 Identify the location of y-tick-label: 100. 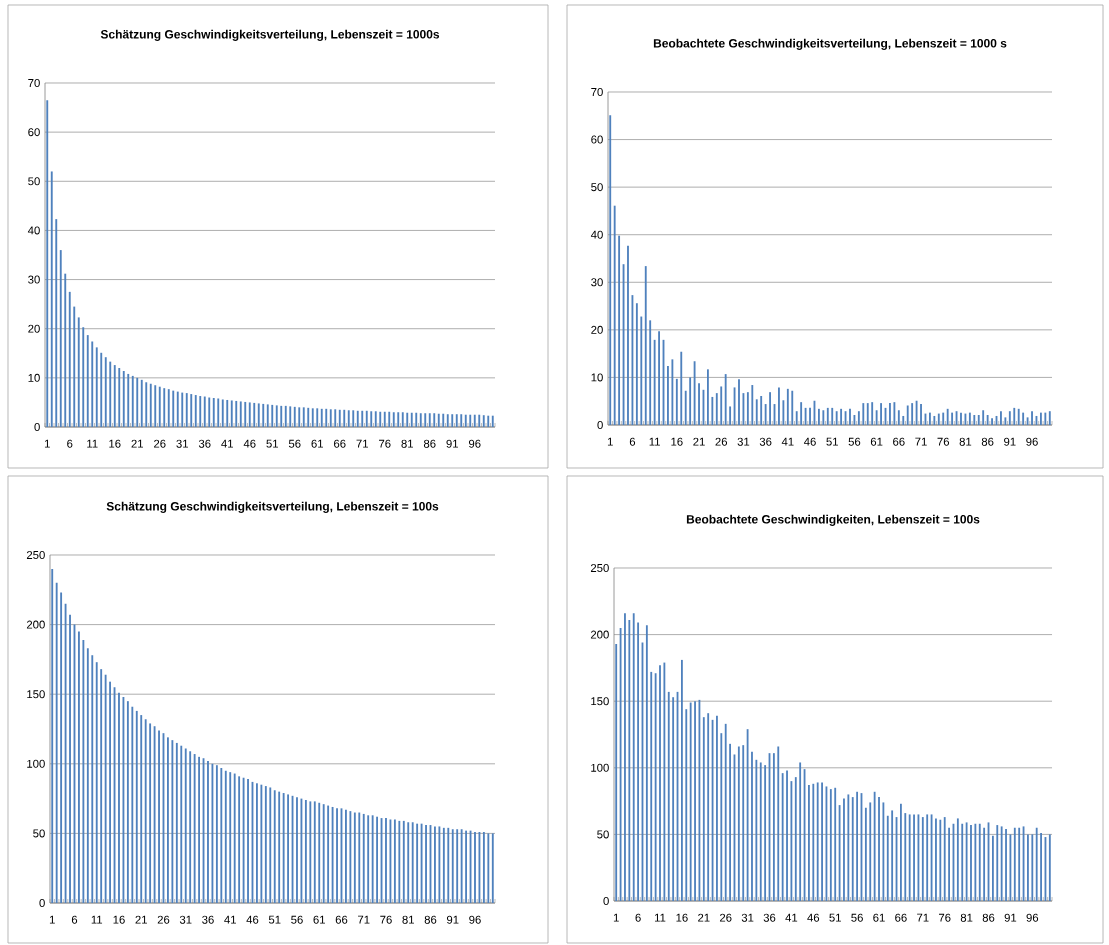
(36, 763).